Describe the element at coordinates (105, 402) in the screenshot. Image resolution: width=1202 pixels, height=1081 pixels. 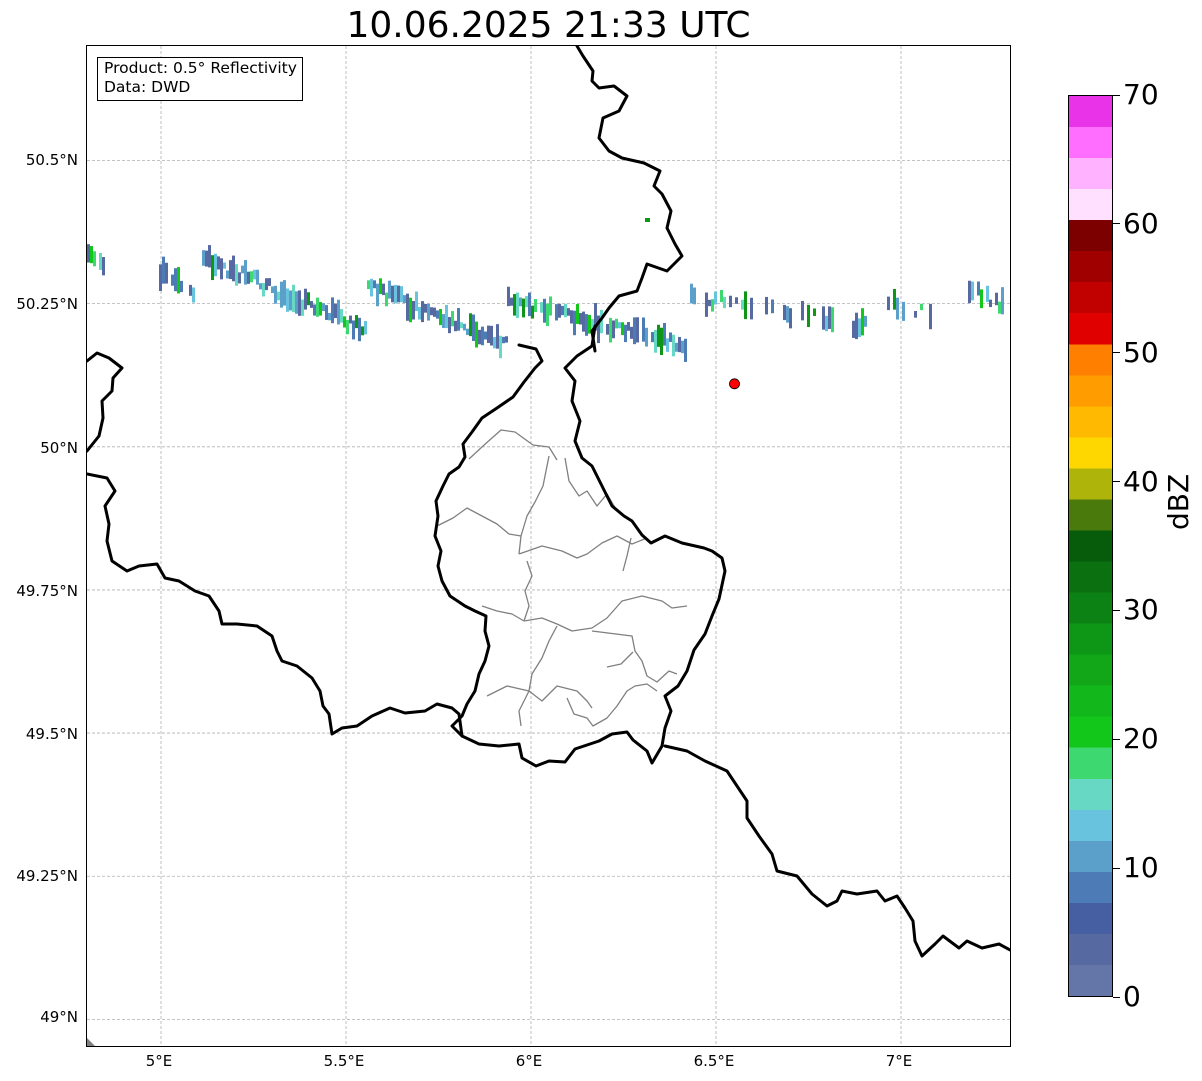
I see `border-france-belgium-west` at that location.